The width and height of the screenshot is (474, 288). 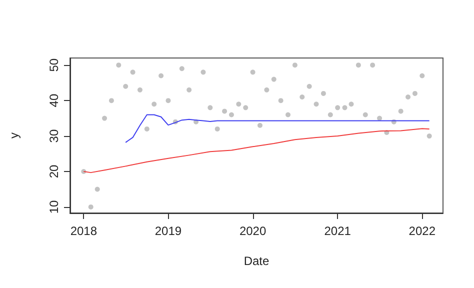 What do you see at coordinates (54, 136) in the screenshot?
I see `y-tick-label: 30` at bounding box center [54, 136].